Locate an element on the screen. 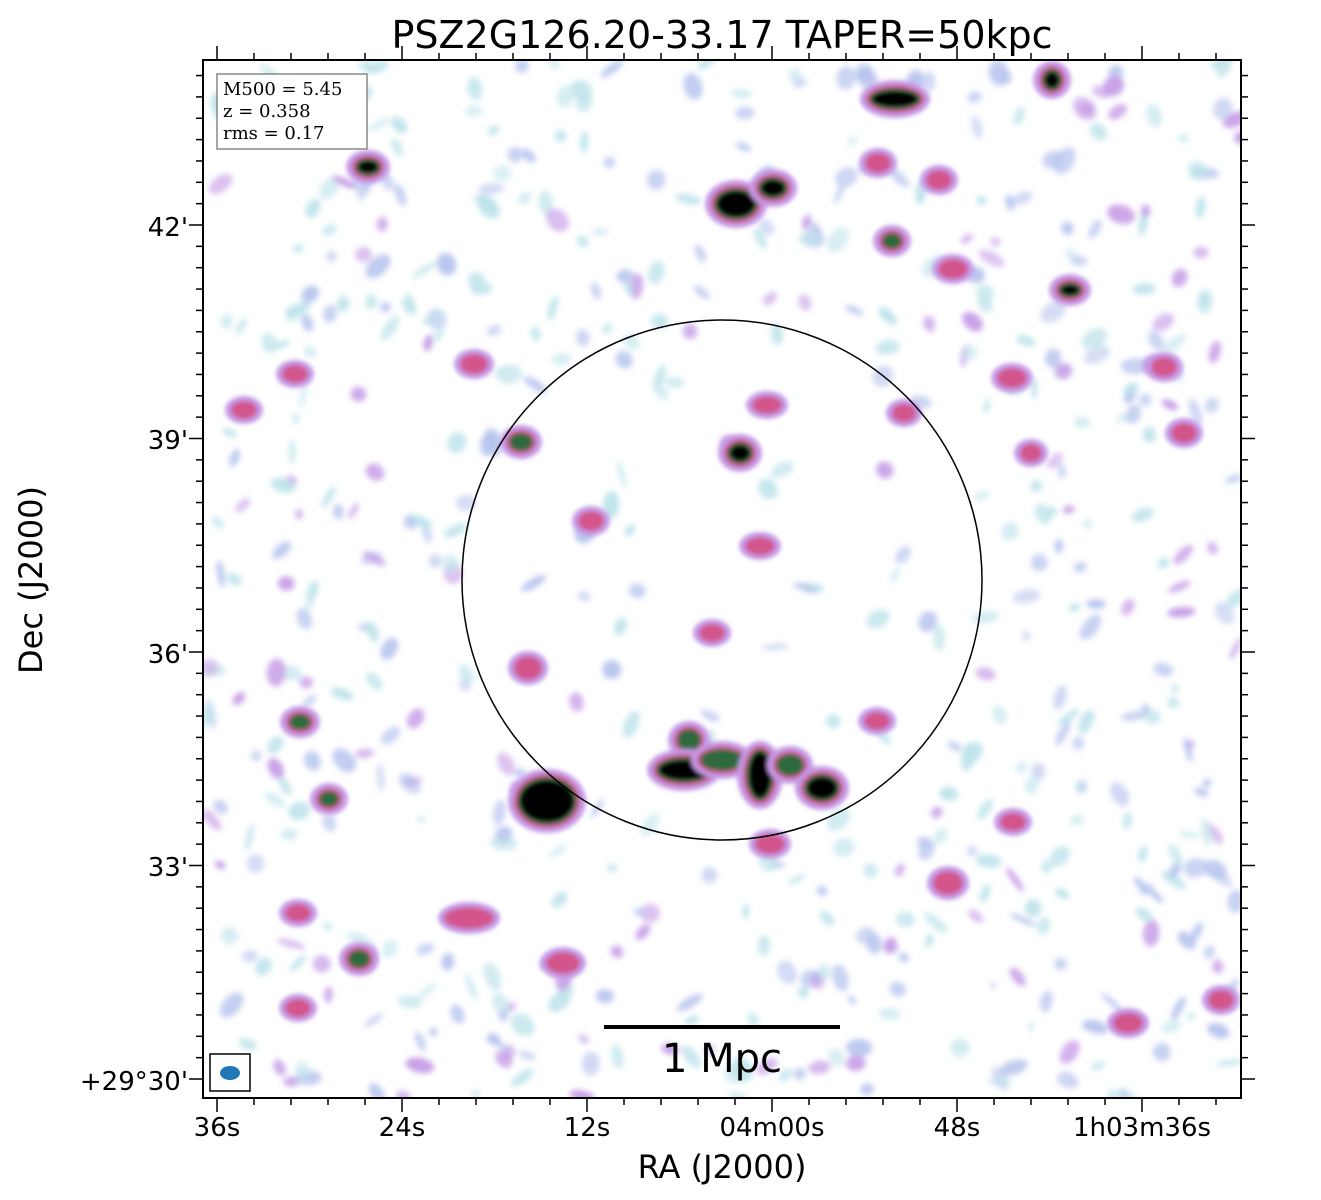  scale-bar-label: 1 Mpc is located at coordinates (722, 1059).